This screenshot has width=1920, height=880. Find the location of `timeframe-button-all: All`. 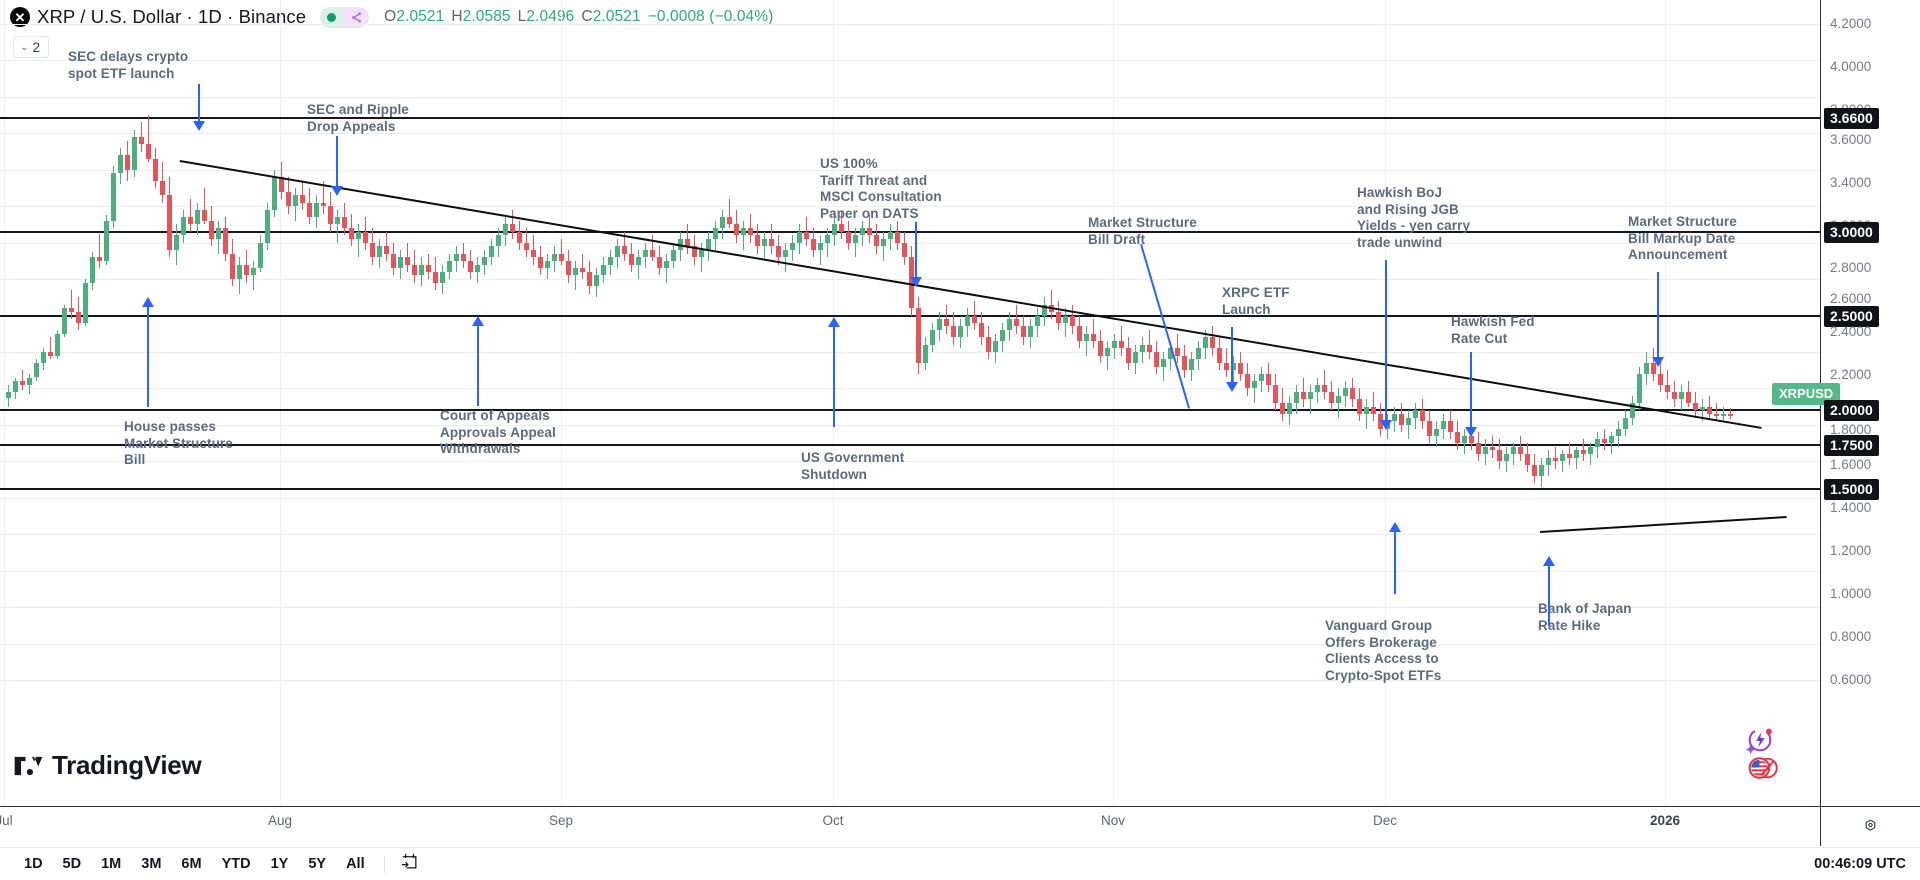

timeframe-button-all: All is located at coordinates (355, 864).